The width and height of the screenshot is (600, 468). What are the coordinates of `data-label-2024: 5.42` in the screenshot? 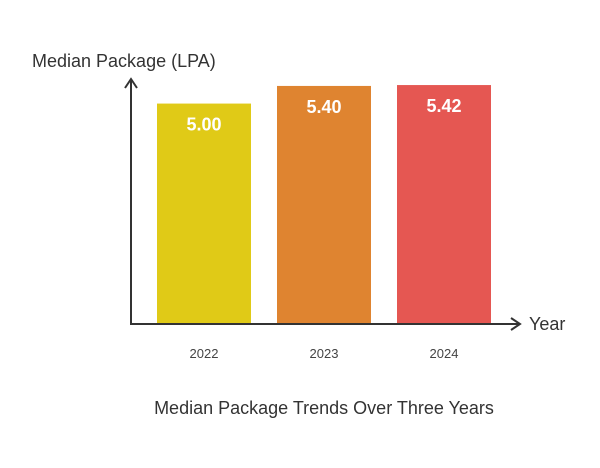 It's located at (443, 106).